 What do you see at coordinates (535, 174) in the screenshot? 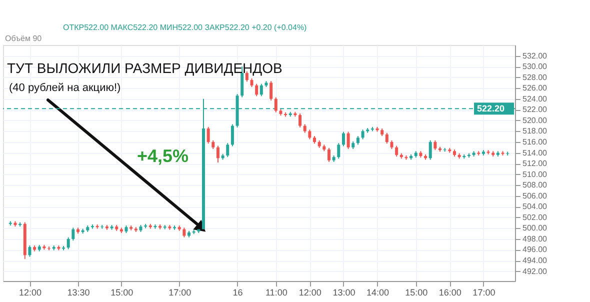
I see `y-tick-label: 510.00` at bounding box center [535, 174].